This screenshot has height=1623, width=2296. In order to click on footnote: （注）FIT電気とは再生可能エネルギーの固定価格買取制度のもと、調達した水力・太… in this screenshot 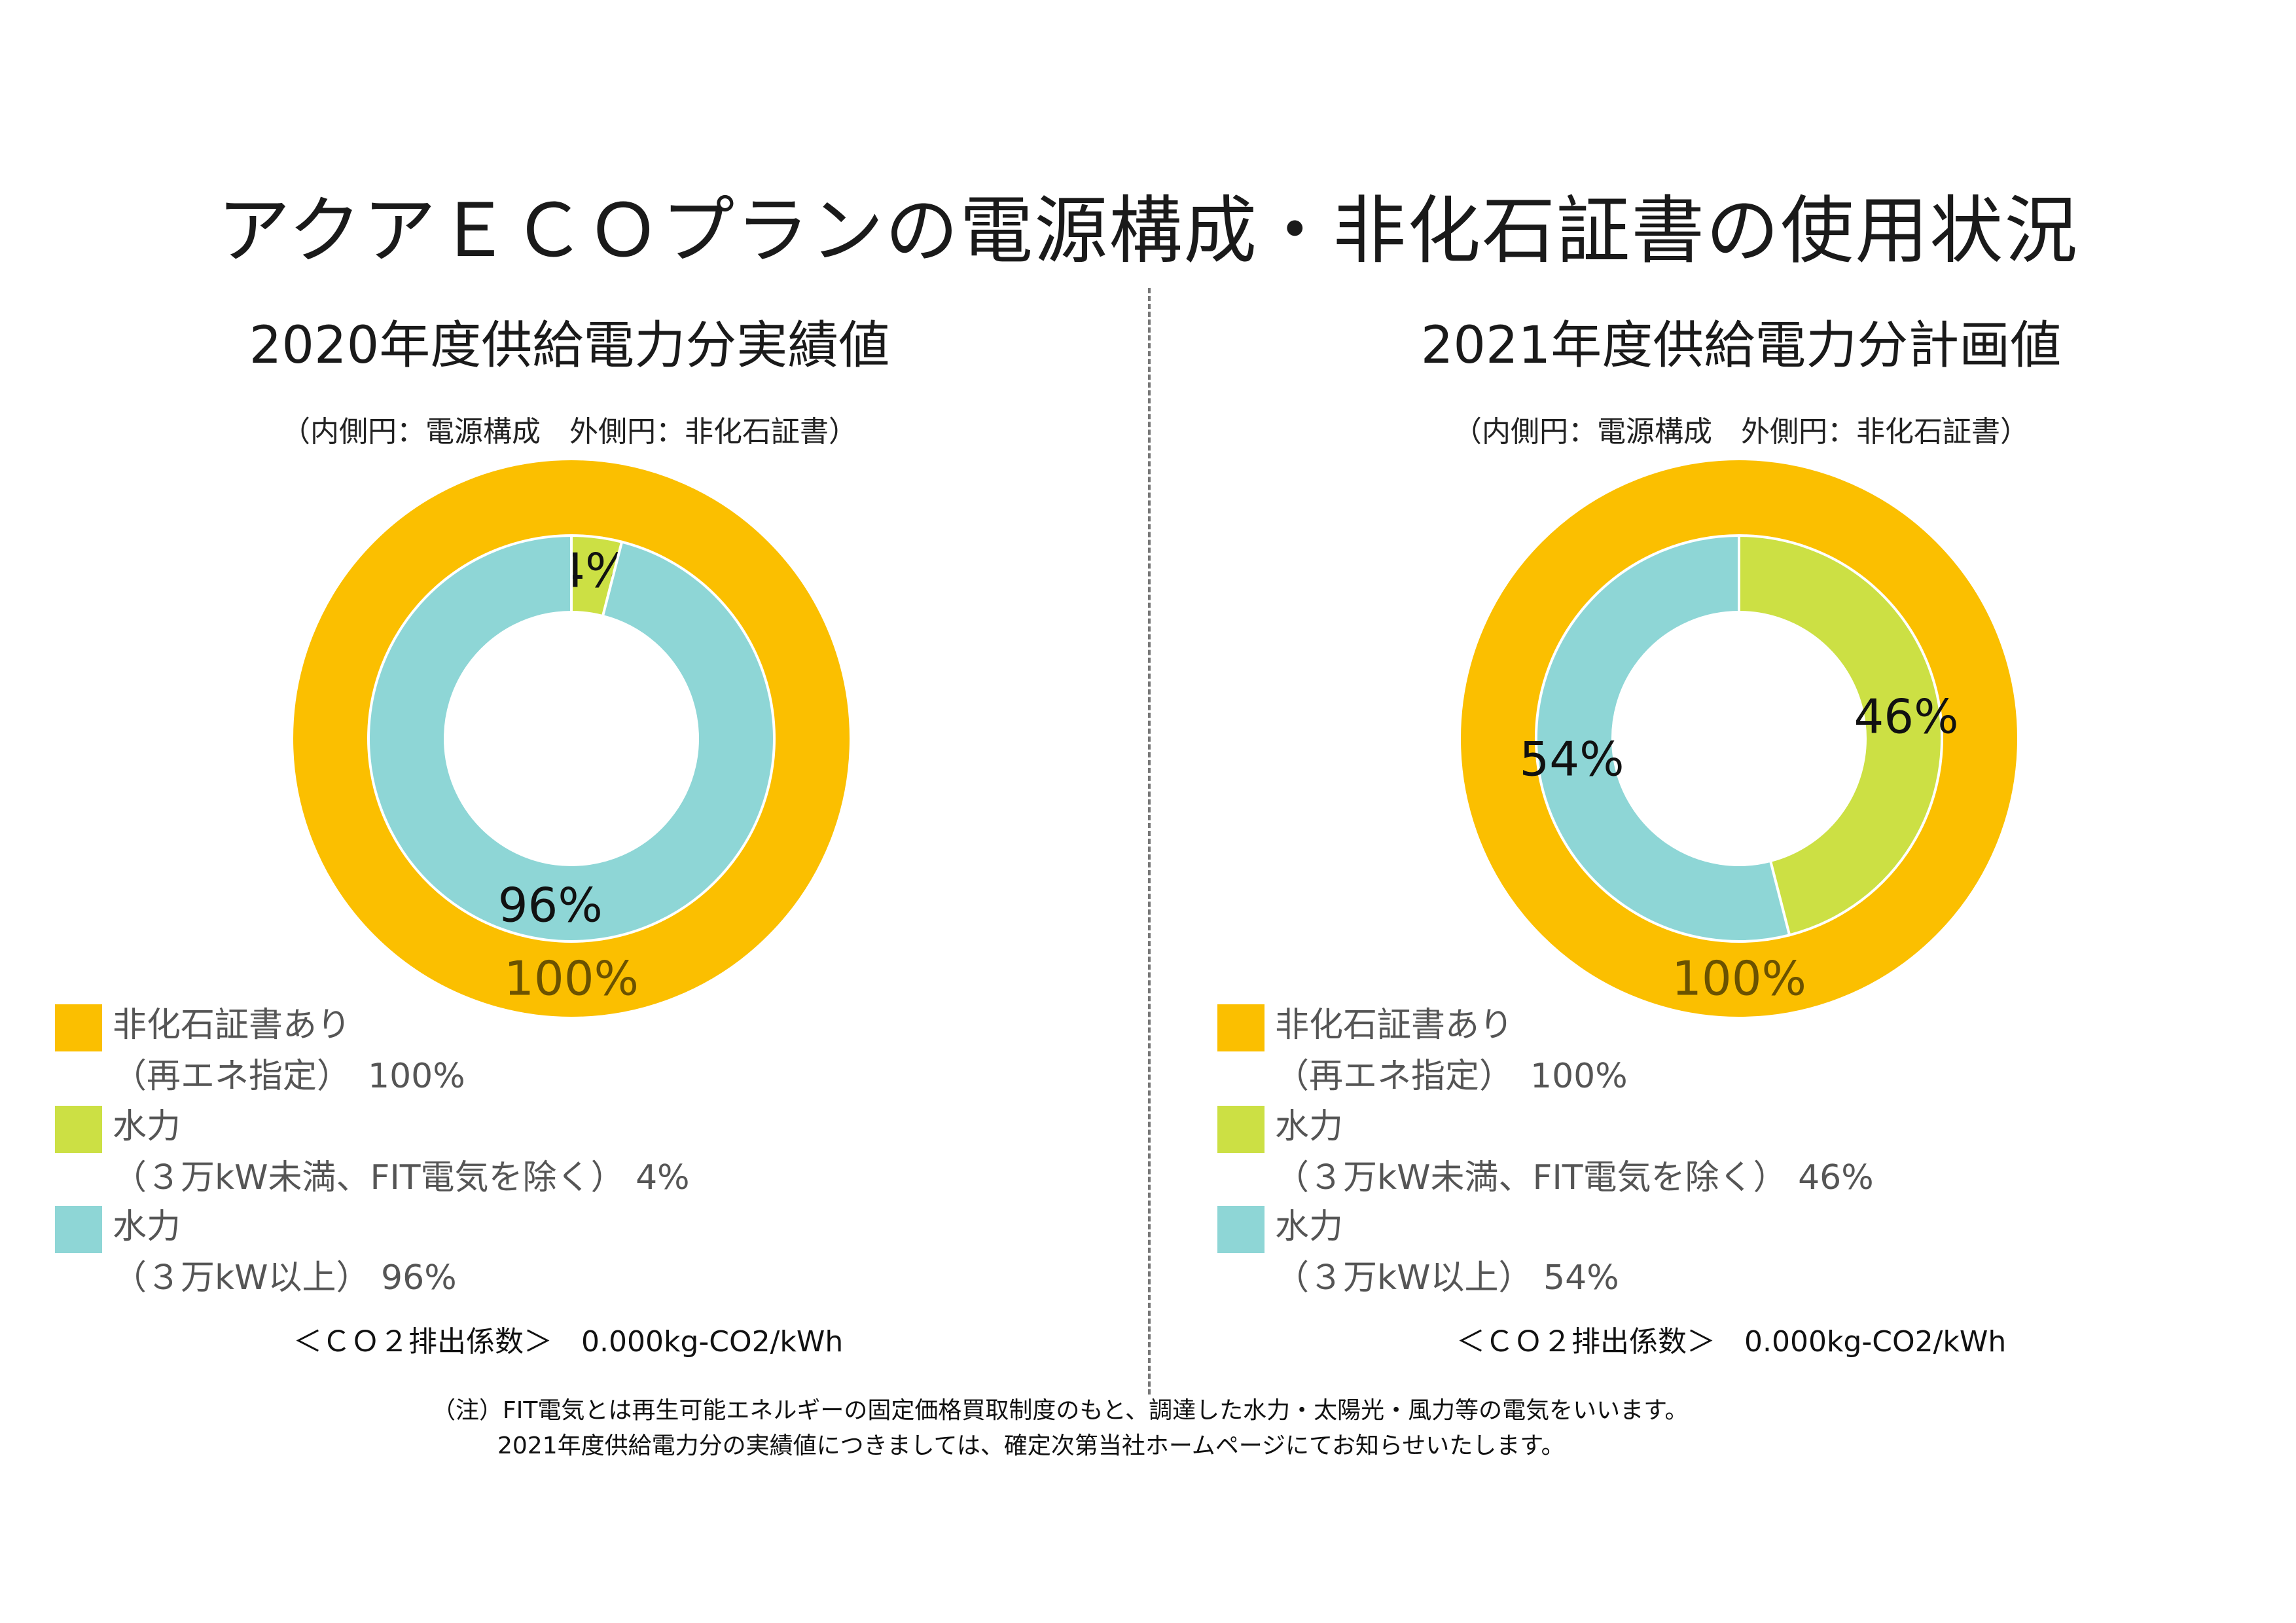, I will do `click(1060, 1428)`.